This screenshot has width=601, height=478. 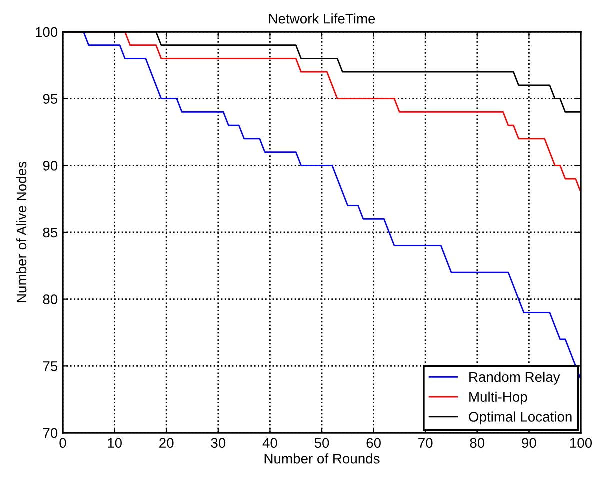 What do you see at coordinates (21, 232) in the screenshot?
I see `y-axis-title: Number of Alive Nodes` at bounding box center [21, 232].